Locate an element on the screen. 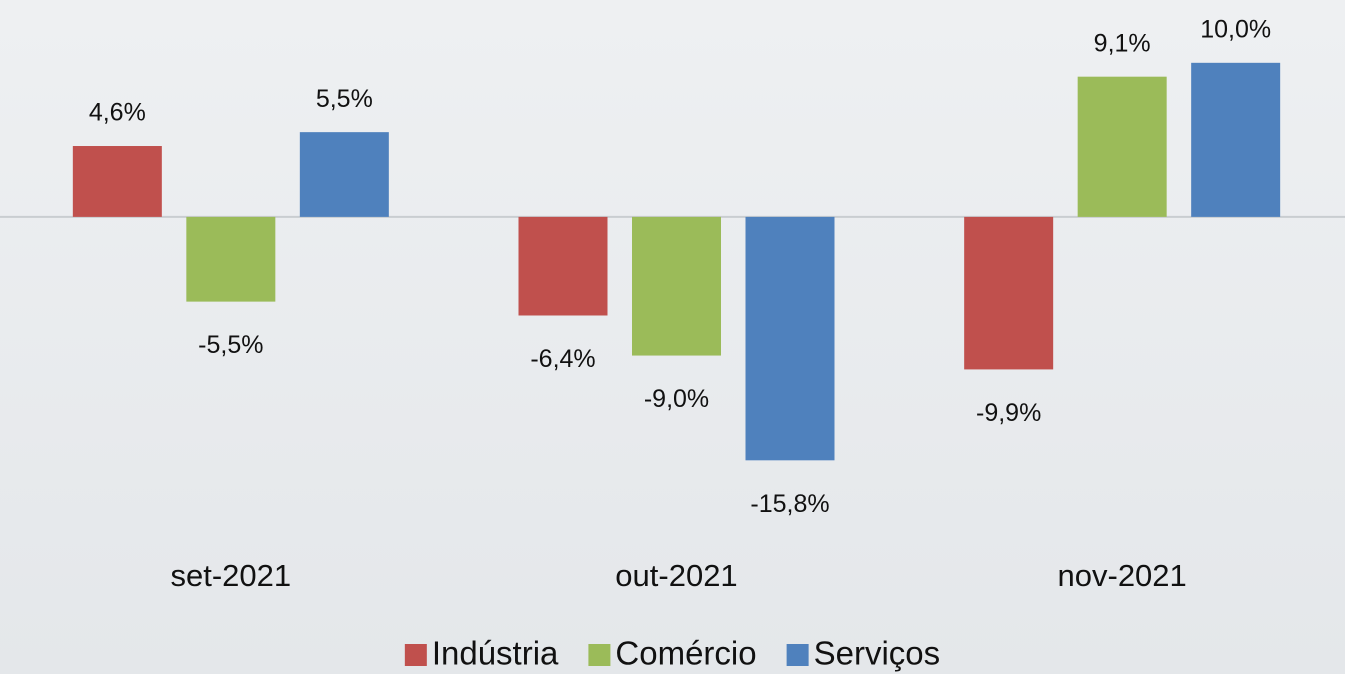 This screenshot has height=674, width=1345. value-label: 5,5% is located at coordinates (344, 99).